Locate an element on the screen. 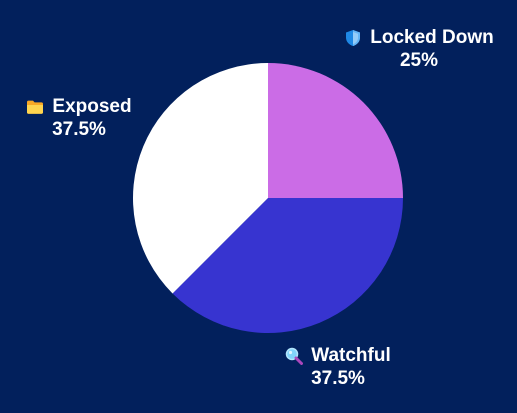 The image size is (517, 413). slice-percent: 25% is located at coordinates (419, 60).